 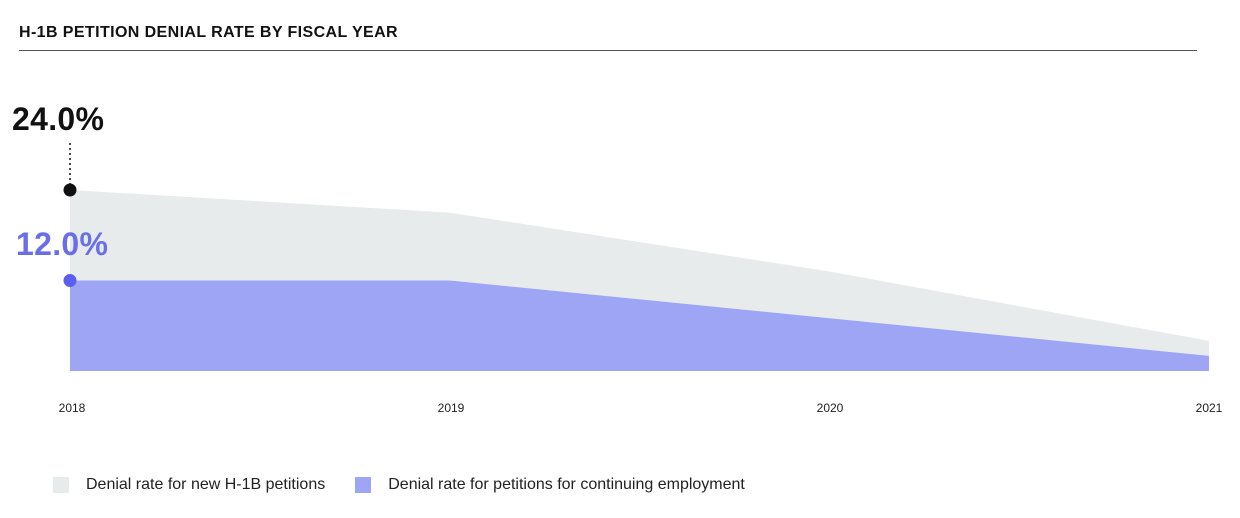 I want to click on legend-label-new-petitions: Denial rate for new H-1B petitions, so click(x=206, y=484).